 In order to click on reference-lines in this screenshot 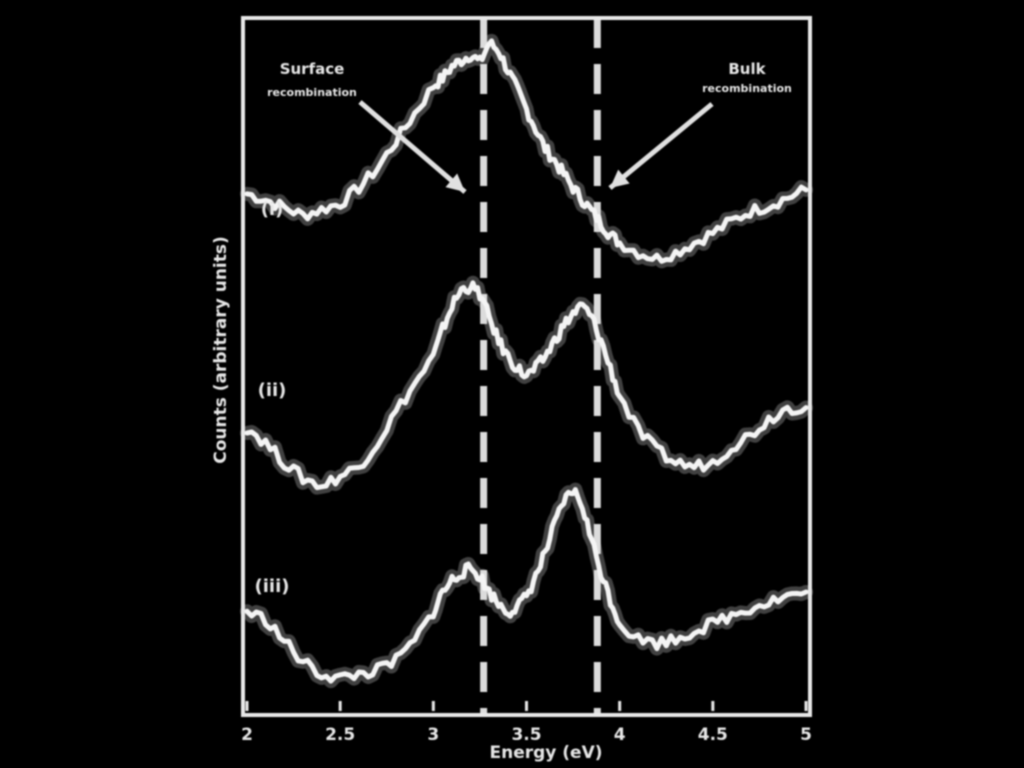, I will do `click(540, 366)`.